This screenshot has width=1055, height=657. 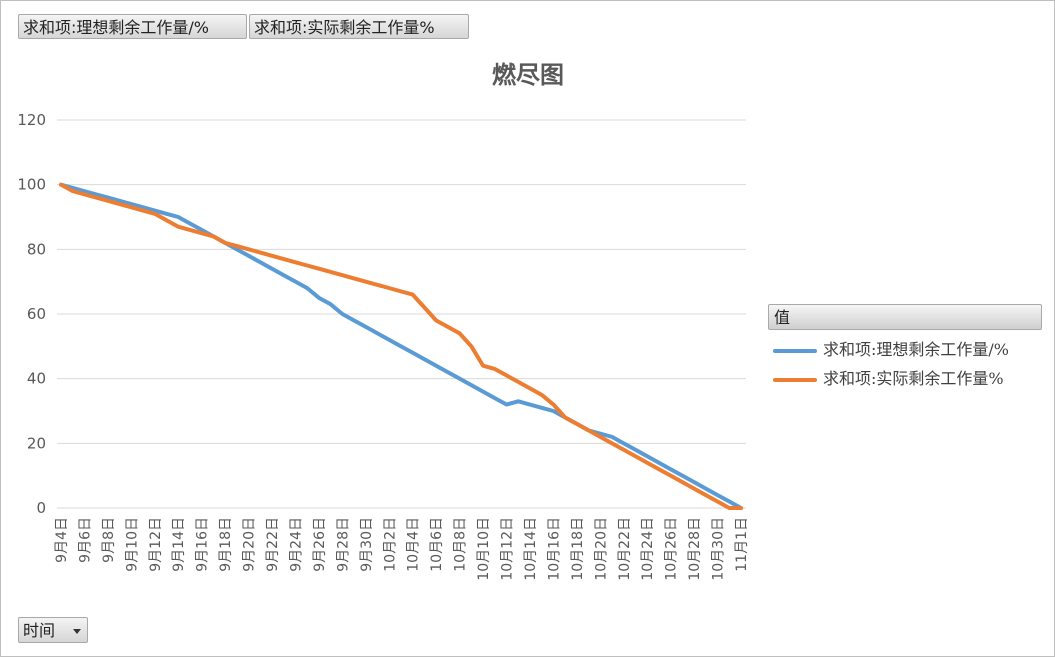 I want to click on chevron-down-icon, so click(x=77, y=631).